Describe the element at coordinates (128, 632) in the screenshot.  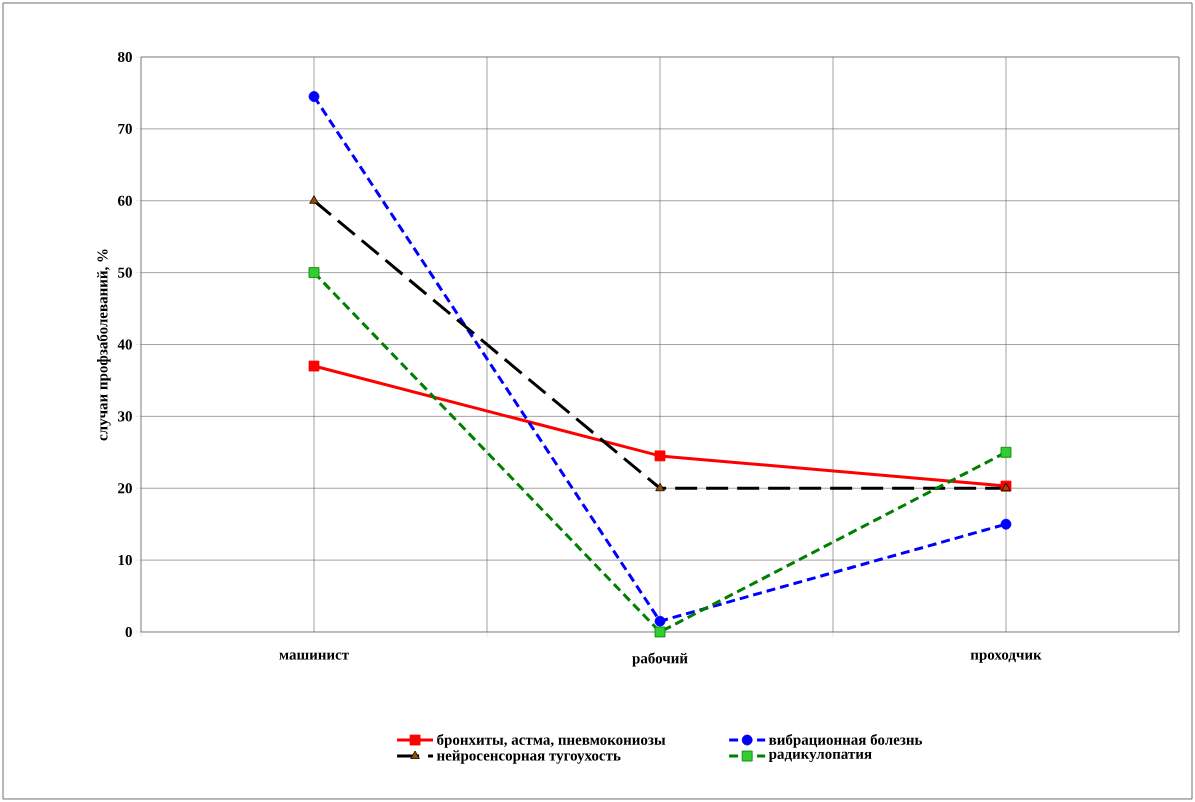
I see `y-tick-label: 0` at that location.